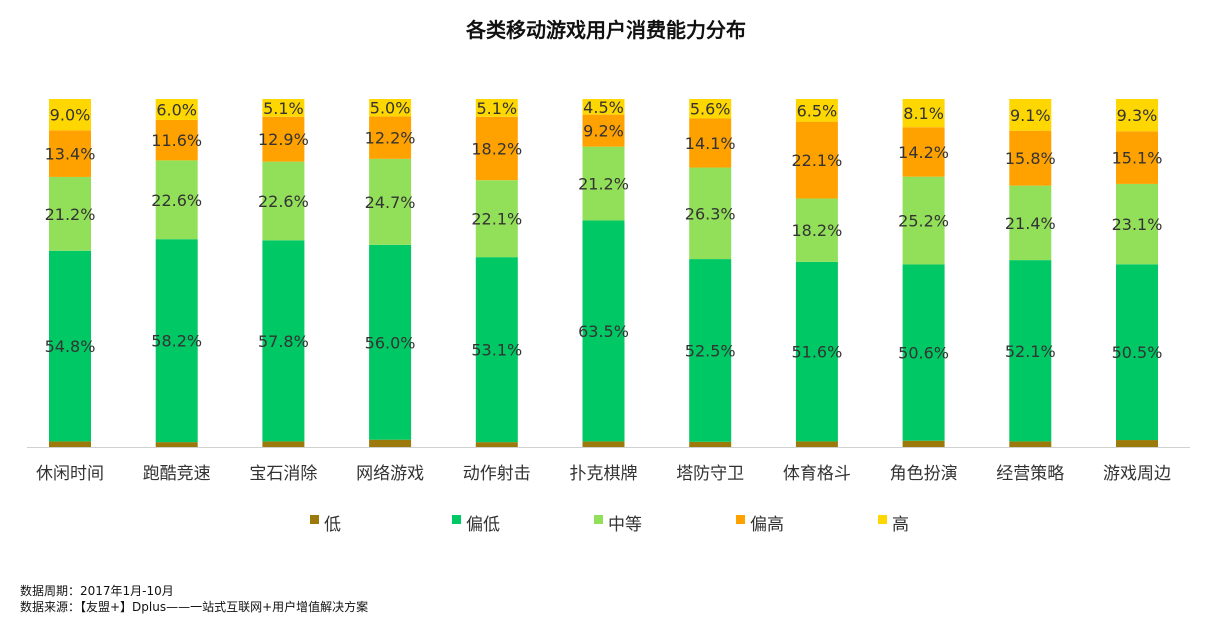 The width and height of the screenshot is (1212, 628). I want to click on data-label: 50.6%, so click(923, 353).